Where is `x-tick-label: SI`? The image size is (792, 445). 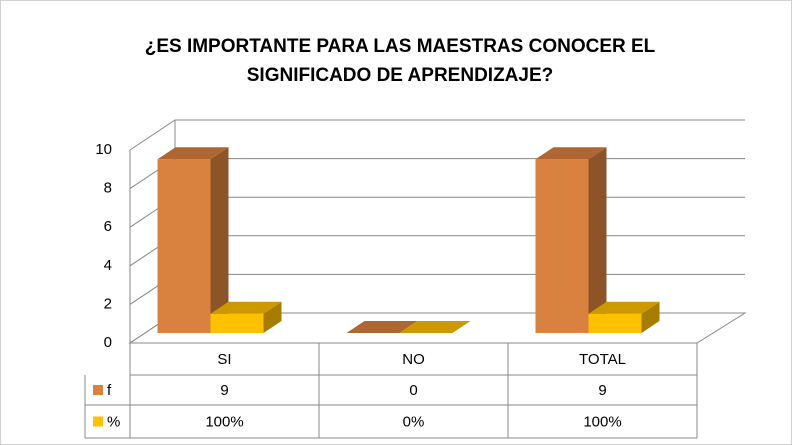
x-tick-label: SI is located at coordinates (224, 359).